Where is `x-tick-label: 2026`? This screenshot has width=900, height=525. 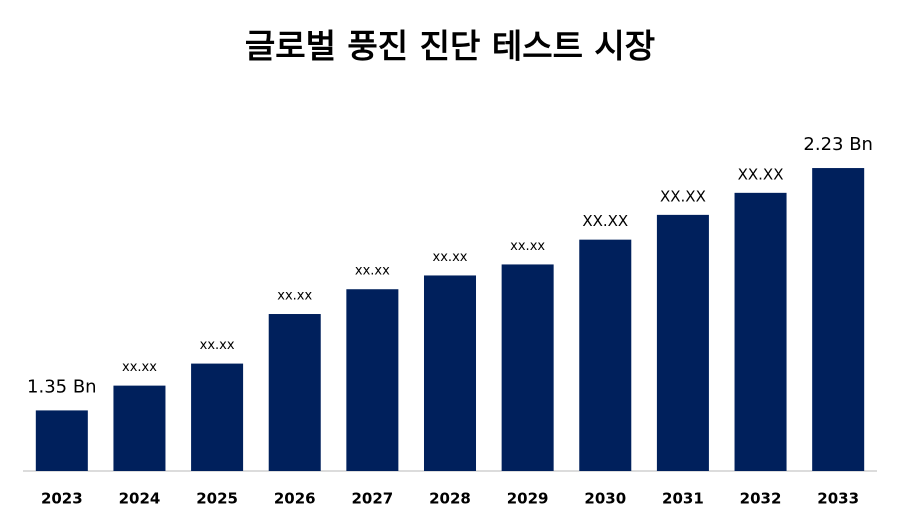 x-tick-label: 2026 is located at coordinates (295, 499).